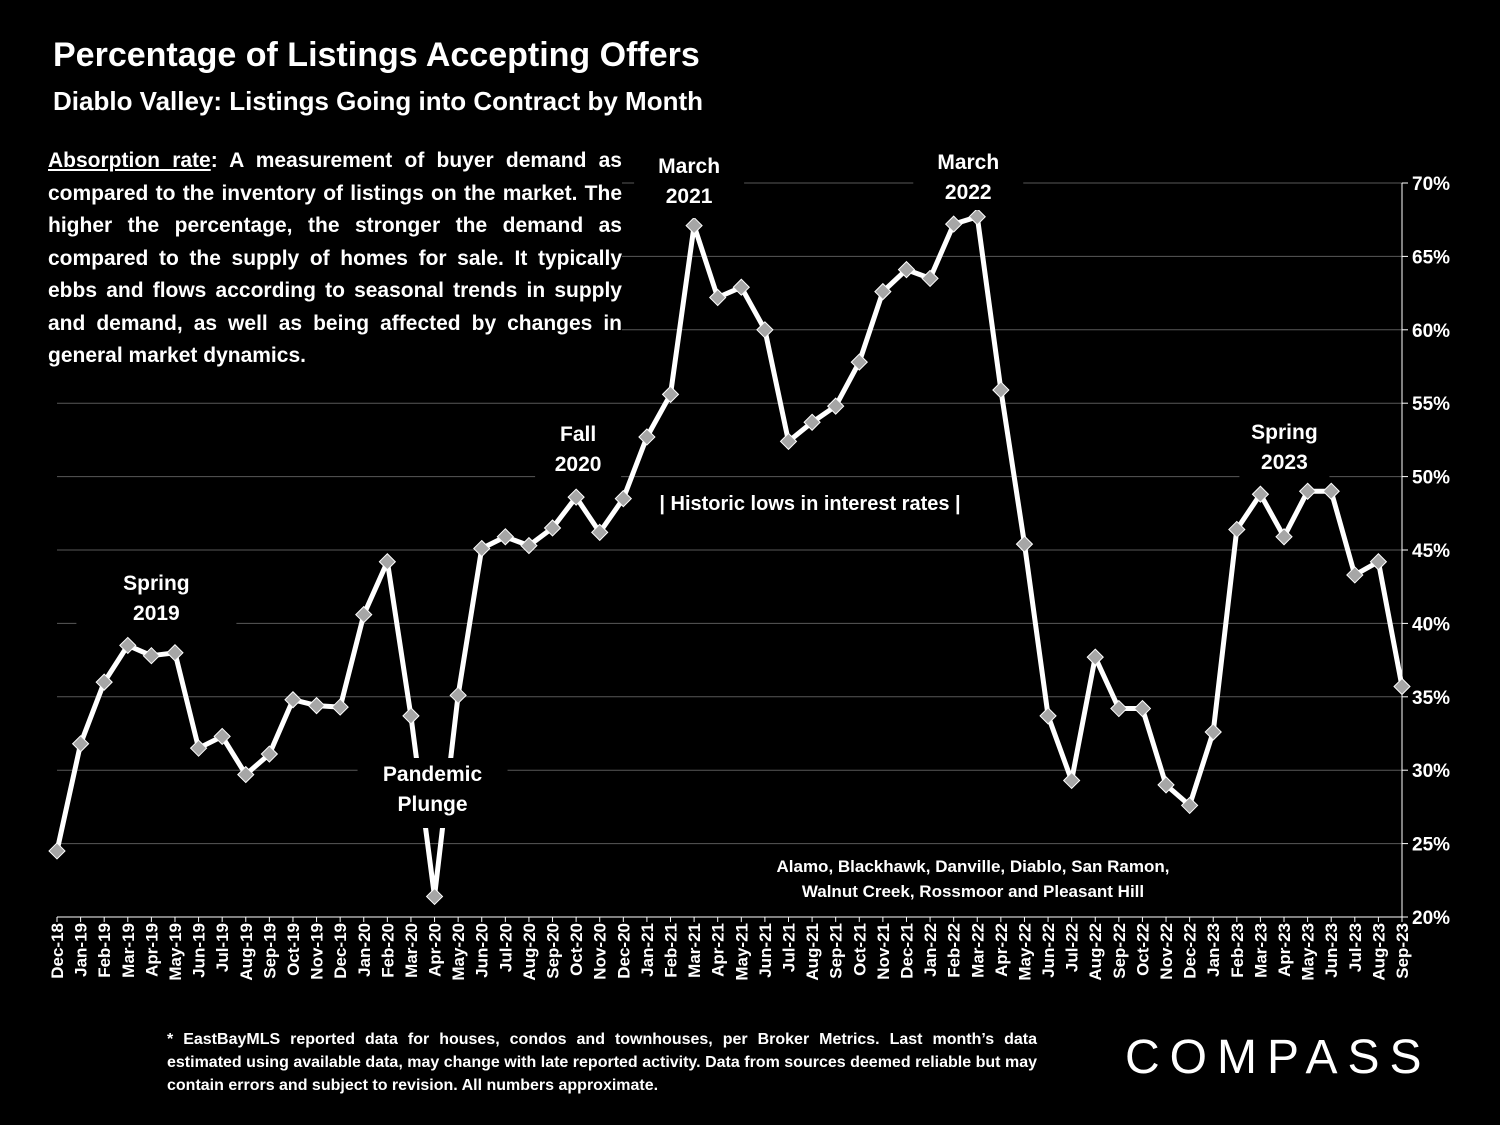 The image size is (1500, 1125). Describe the element at coordinates (1166, 951) in the screenshot. I see `x-tick-label: Nov-22` at that location.